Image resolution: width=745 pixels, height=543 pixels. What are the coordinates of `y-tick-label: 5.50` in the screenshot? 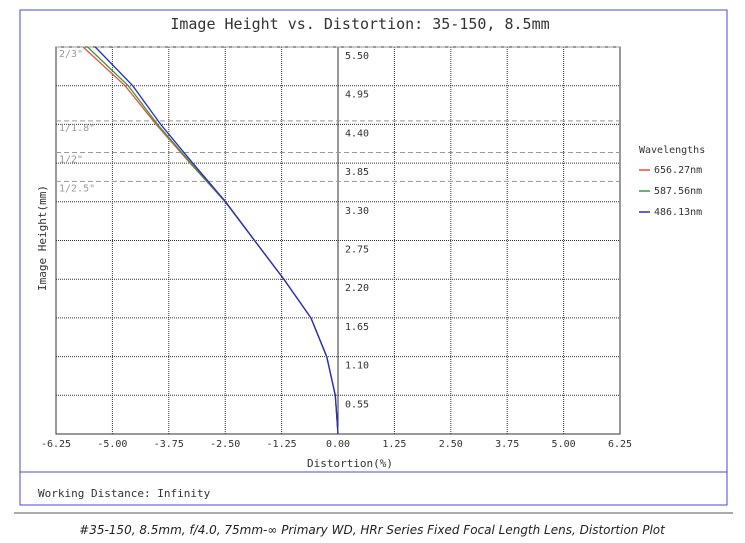 It's located at (357, 56).